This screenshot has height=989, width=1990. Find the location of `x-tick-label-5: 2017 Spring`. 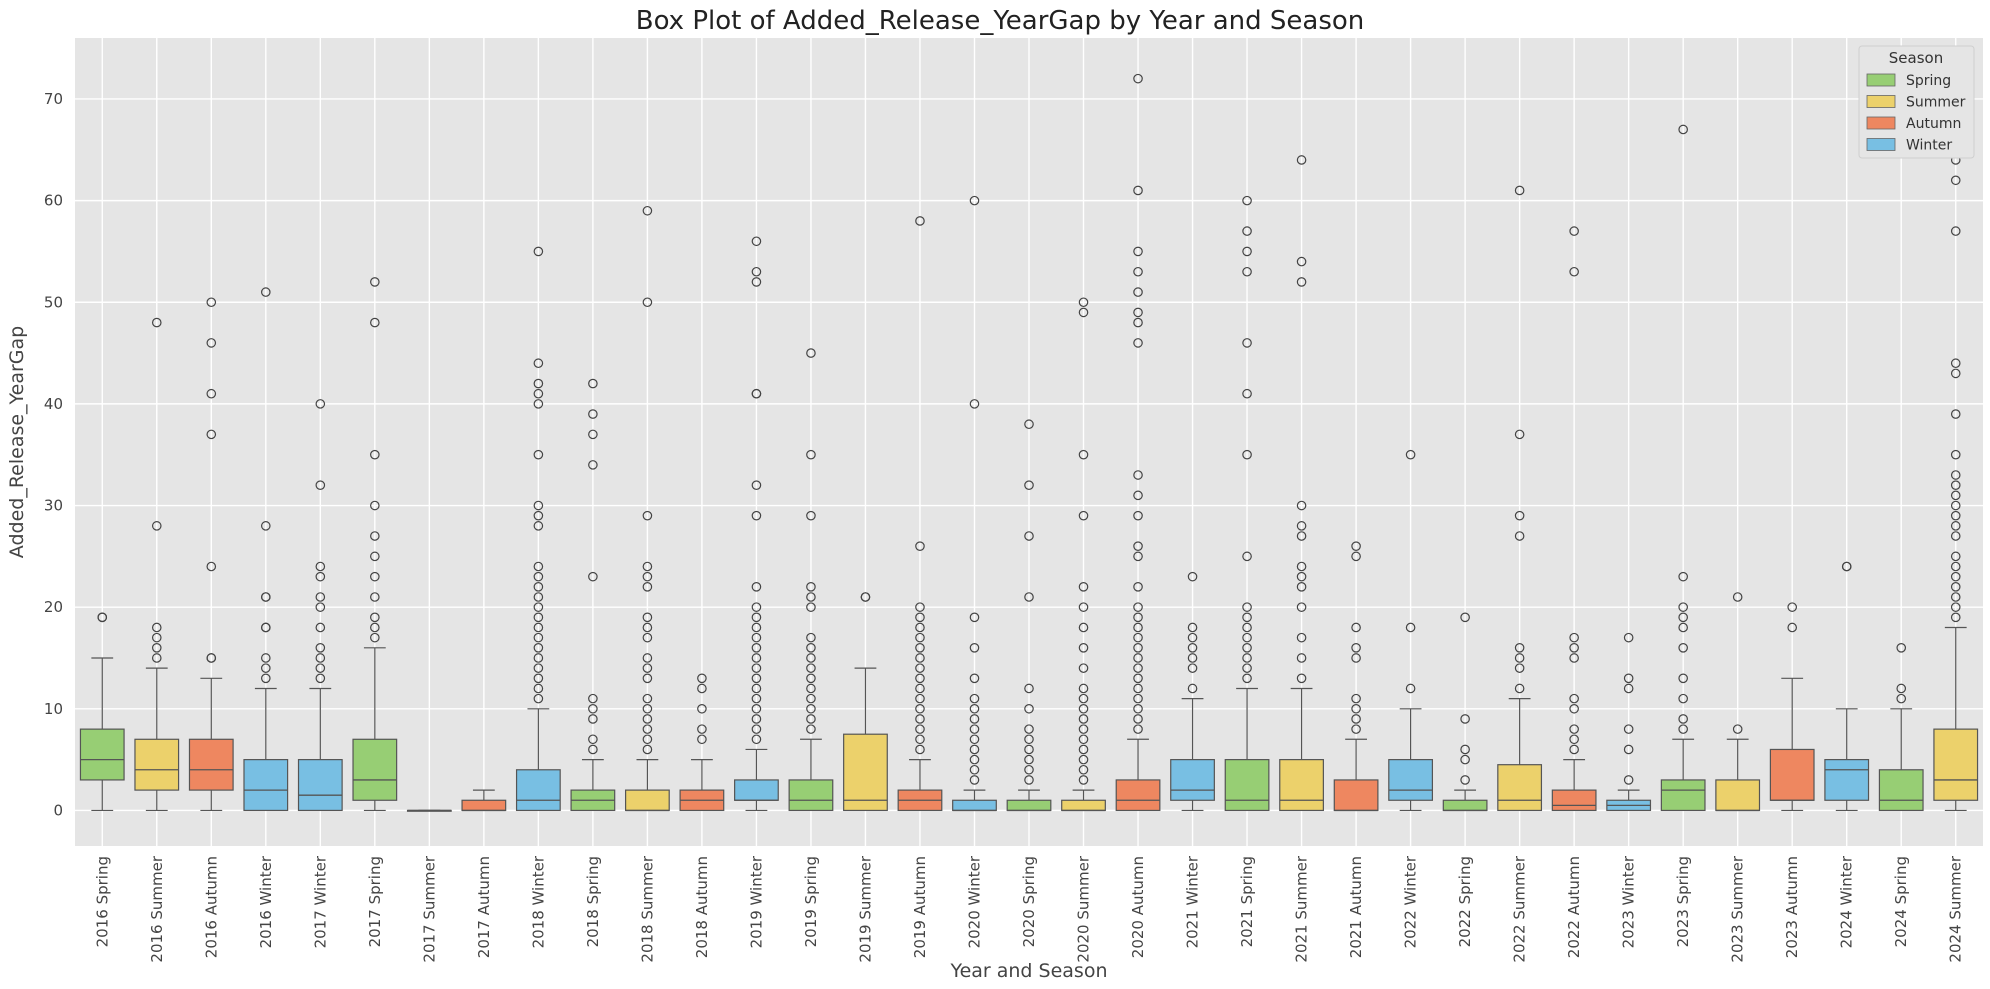

x-tick-label-5: 2017 Spring is located at coordinates (375, 901).